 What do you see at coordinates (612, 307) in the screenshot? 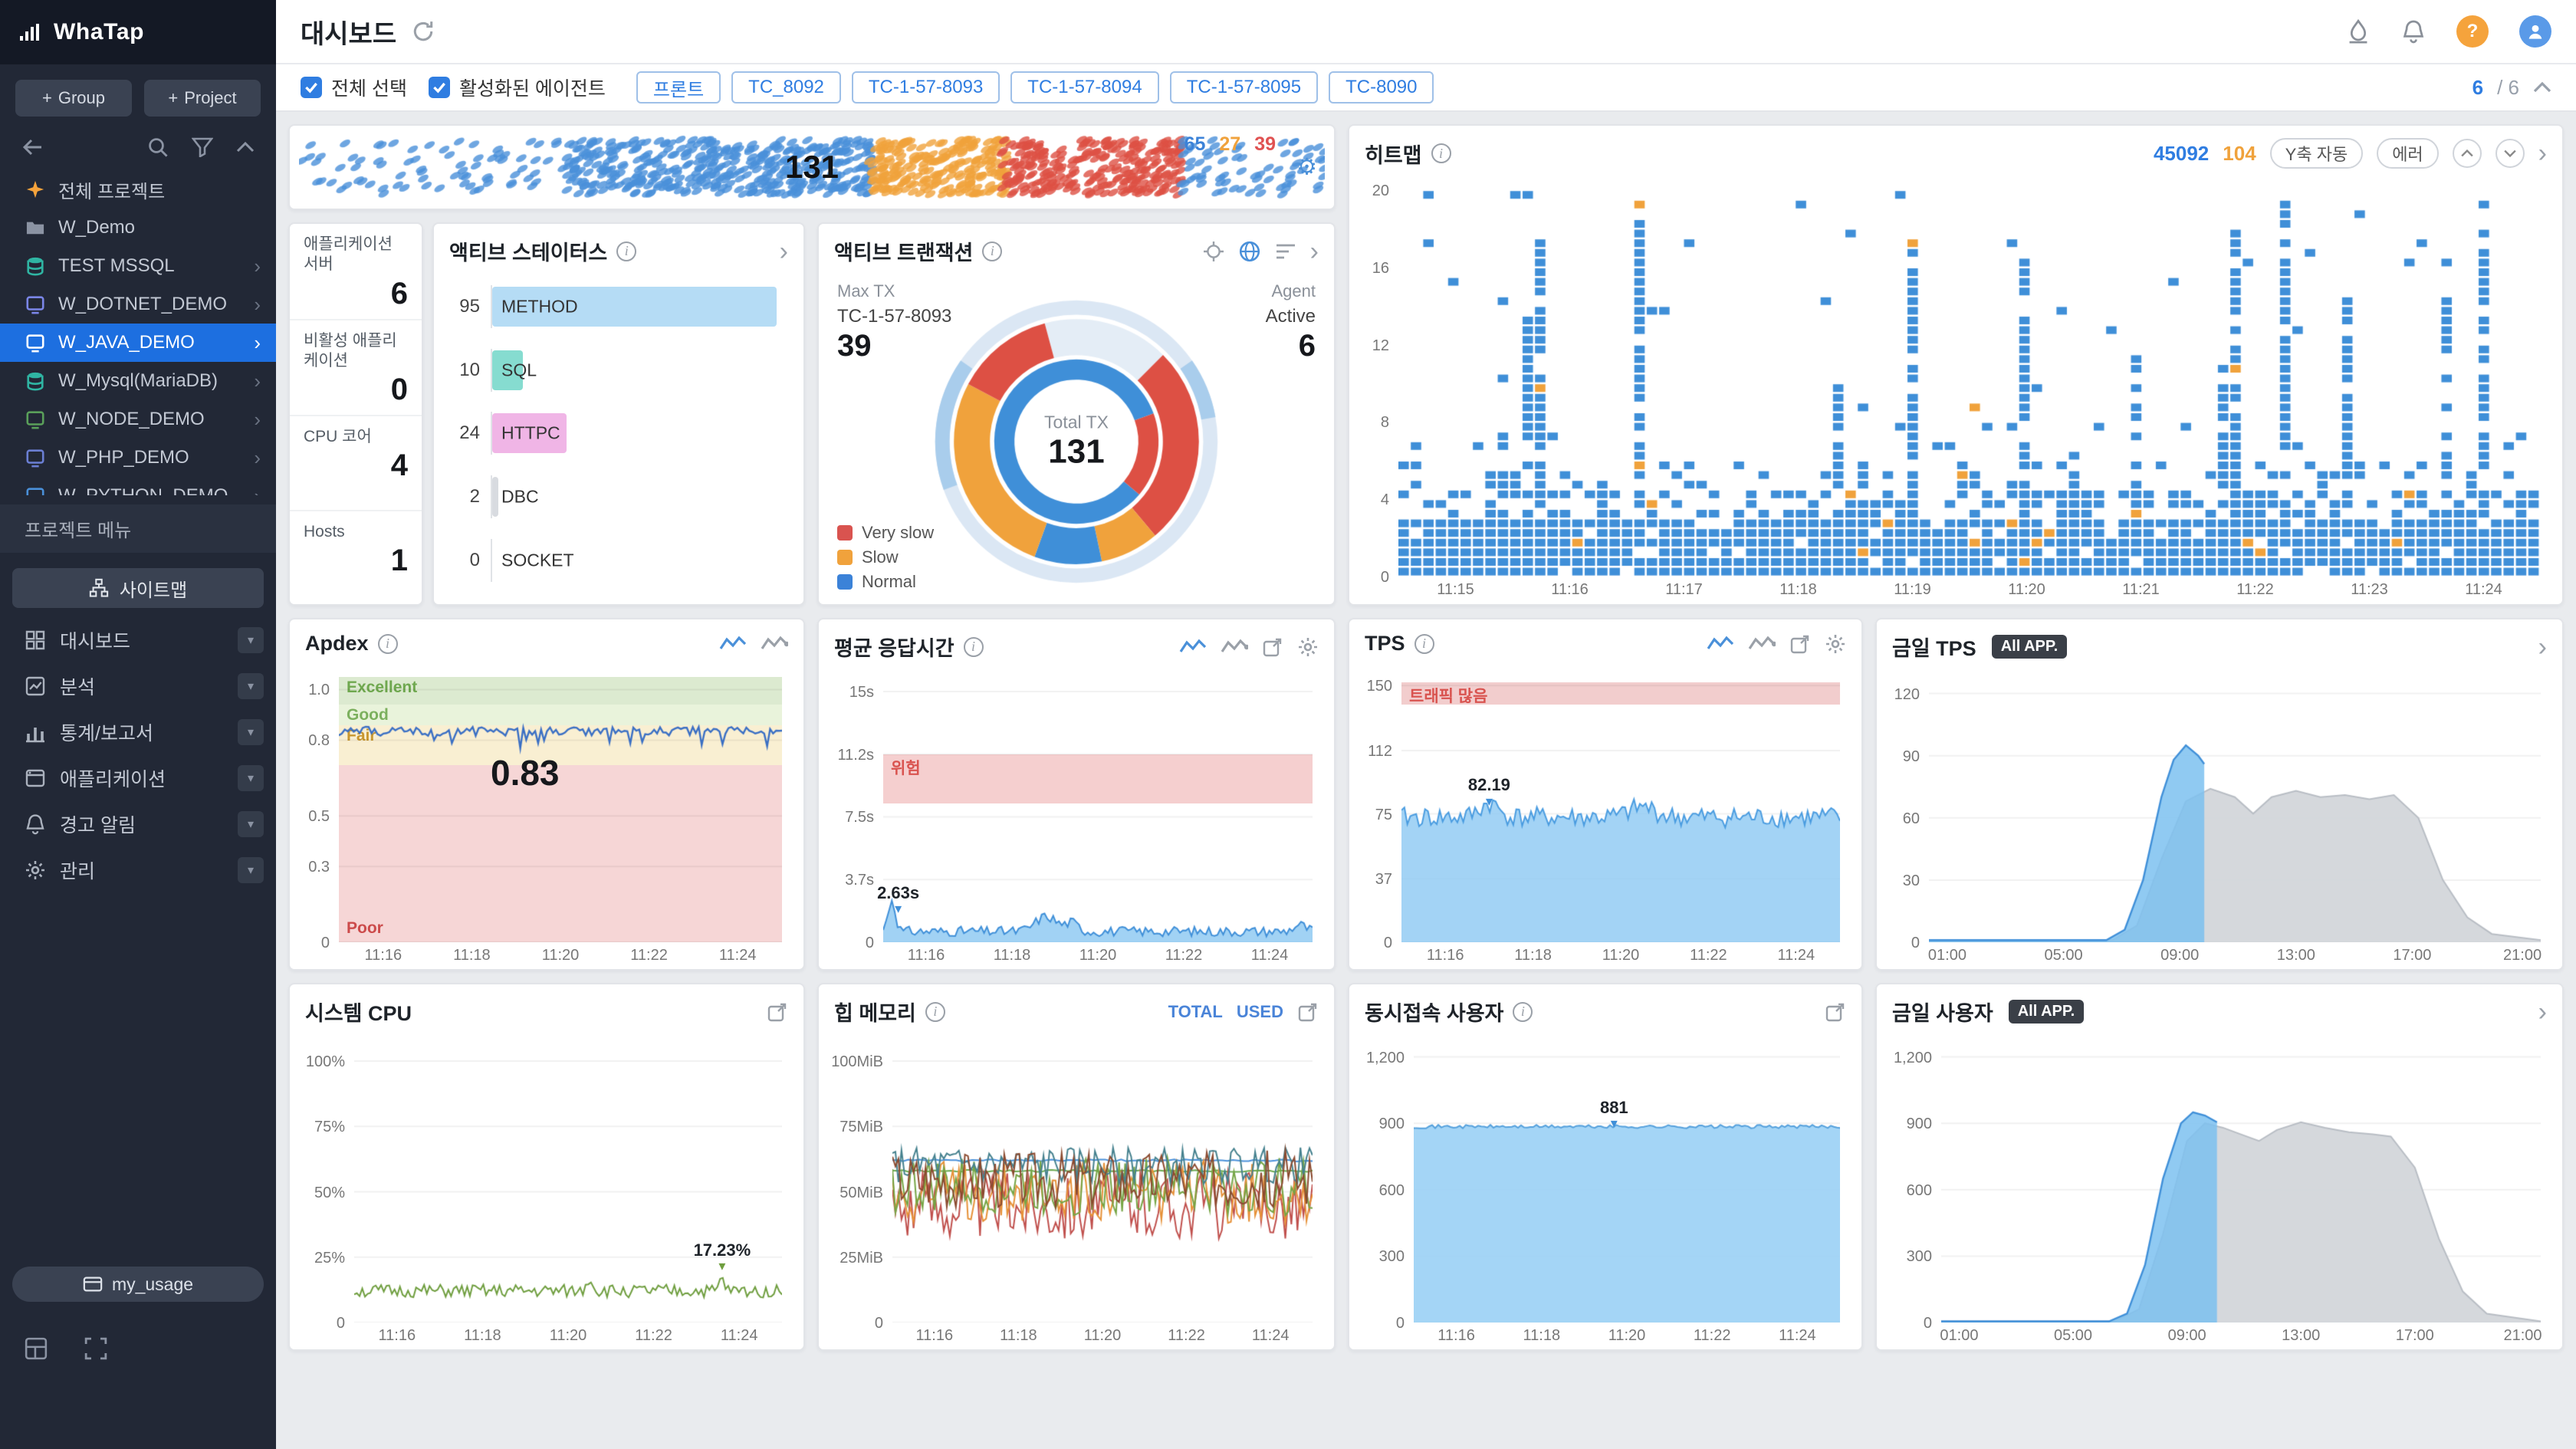
I see `status-bar-row: 95 METHOD` at bounding box center [612, 307].